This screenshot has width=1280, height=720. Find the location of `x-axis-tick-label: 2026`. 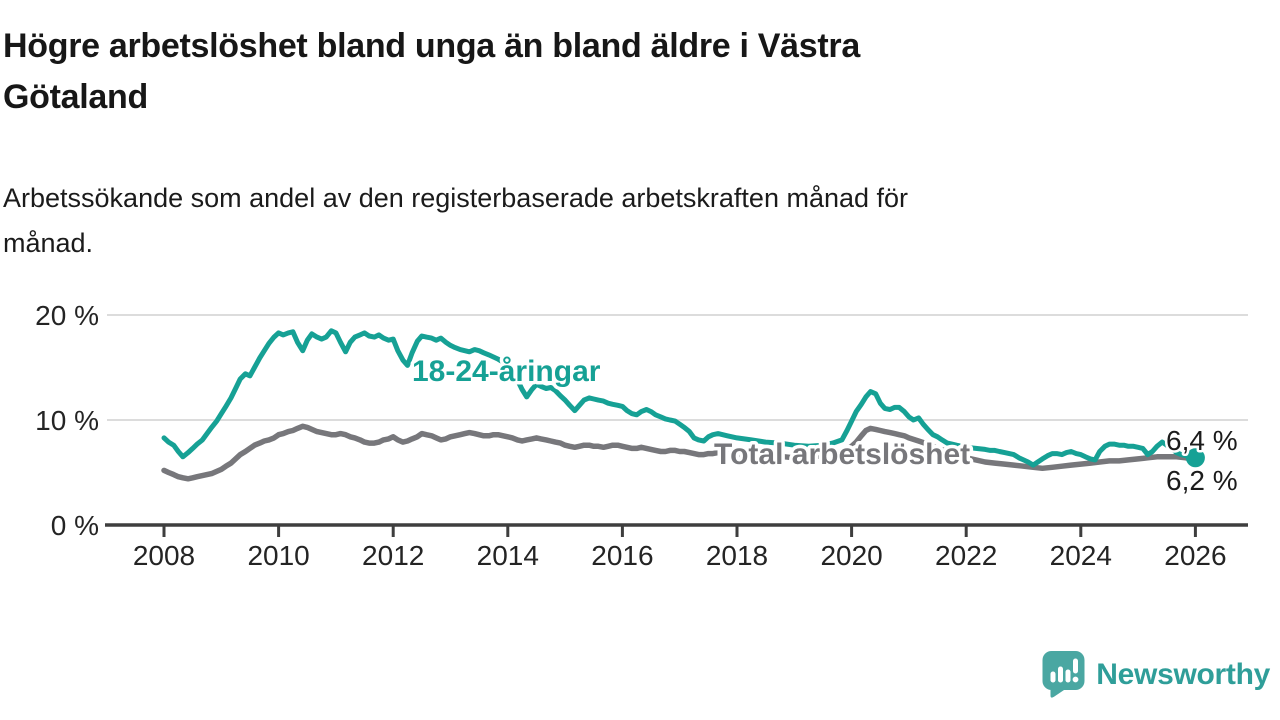

x-axis-tick-label: 2026 is located at coordinates (1195, 555).